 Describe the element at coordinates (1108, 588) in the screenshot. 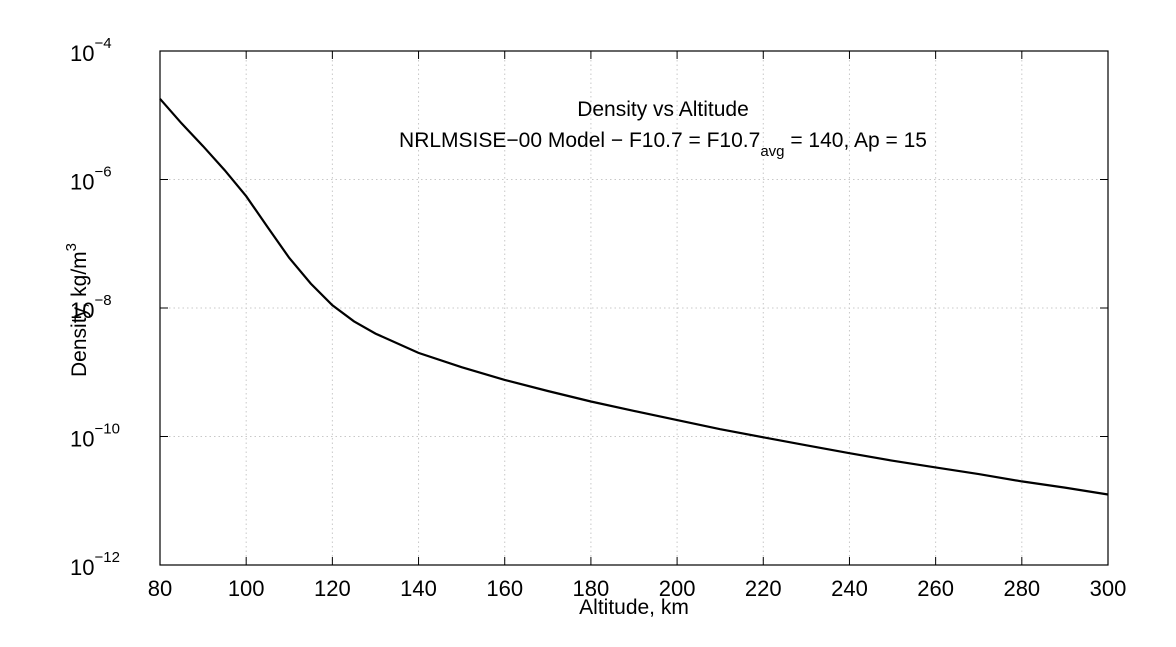

I see `x-tick-label: 300` at that location.